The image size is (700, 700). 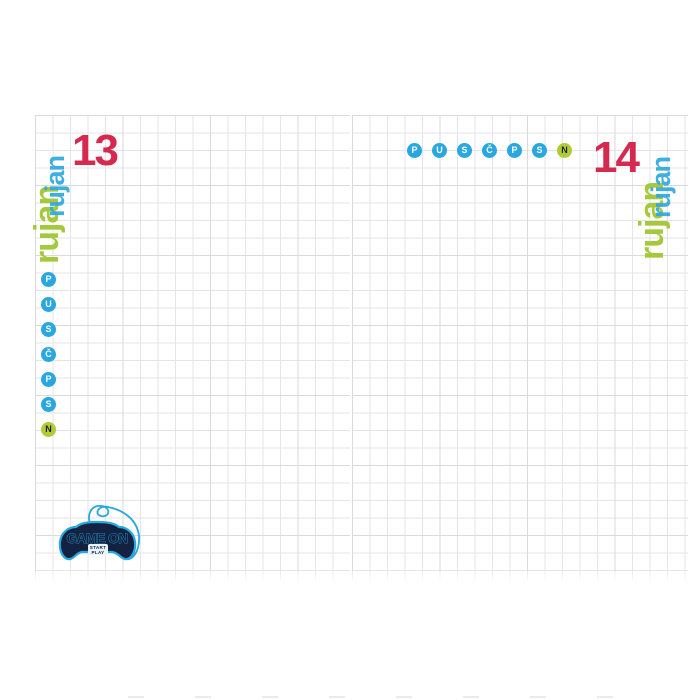 I want to click on month-label-blue-right: rujan, so click(x=661, y=187).